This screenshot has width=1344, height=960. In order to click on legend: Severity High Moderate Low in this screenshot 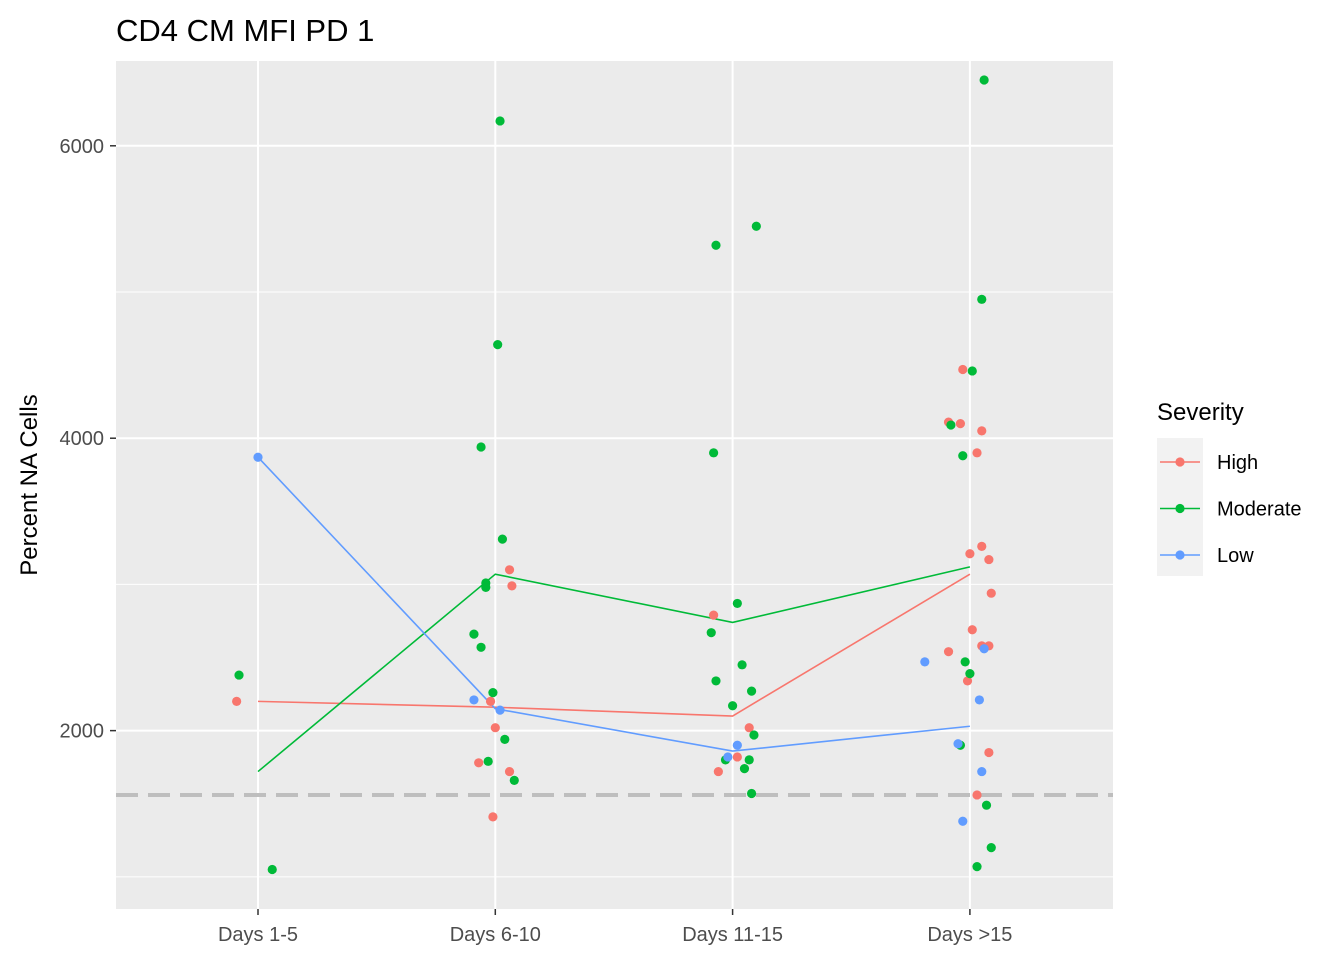, I will do `click(1229, 487)`.